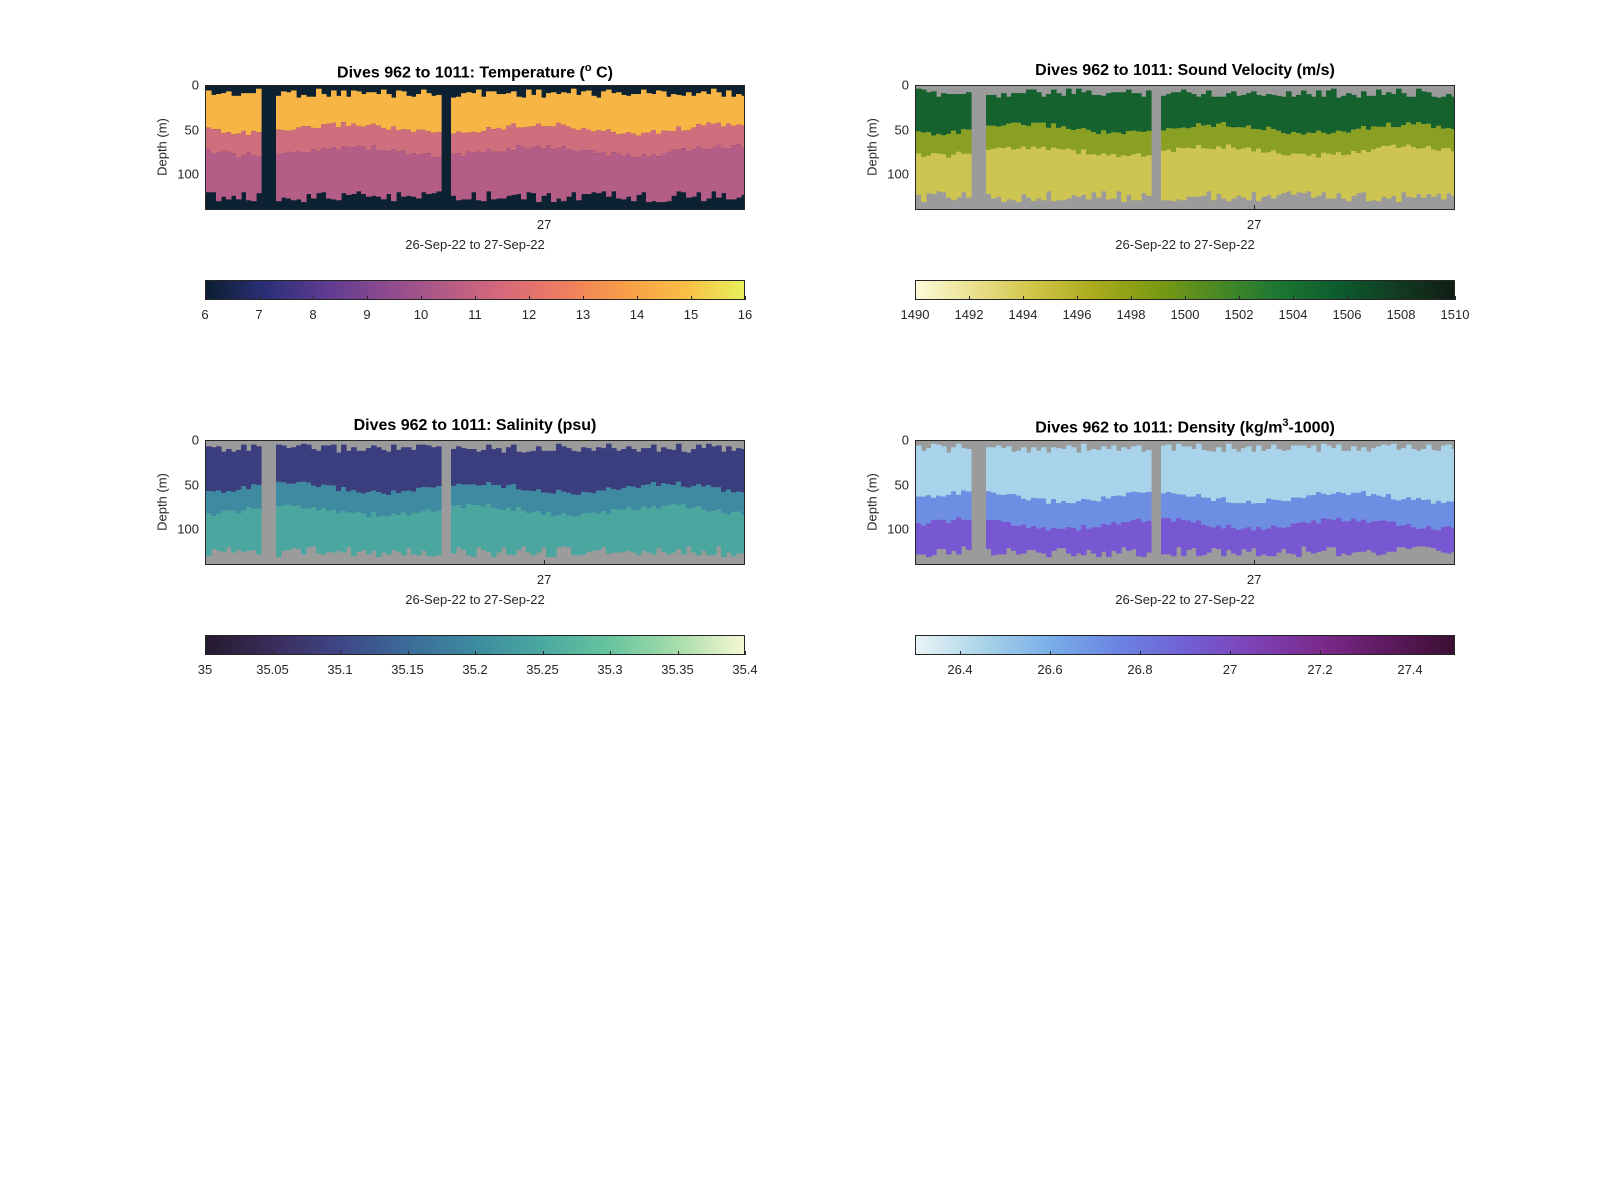 This screenshot has height=1179, width=1600. I want to click on colorbar-tick-label: 9, so click(367, 314).